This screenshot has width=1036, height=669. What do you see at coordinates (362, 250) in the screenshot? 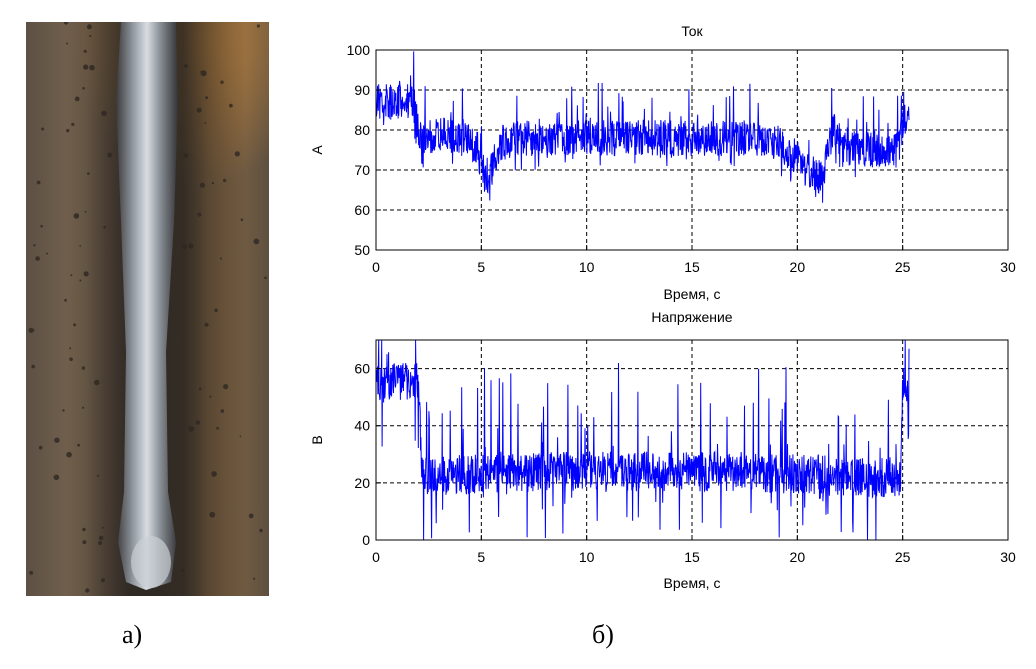
I see `current-y-tick-label: 50` at bounding box center [362, 250].